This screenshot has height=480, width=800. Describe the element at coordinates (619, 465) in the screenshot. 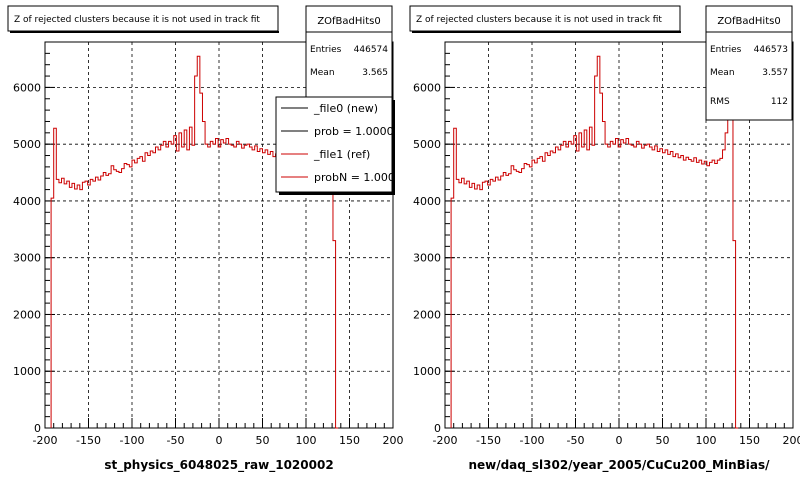

I see `x-axis-label: new/daq_sl302/year_2005/CuCu200_MinBias/` at that location.